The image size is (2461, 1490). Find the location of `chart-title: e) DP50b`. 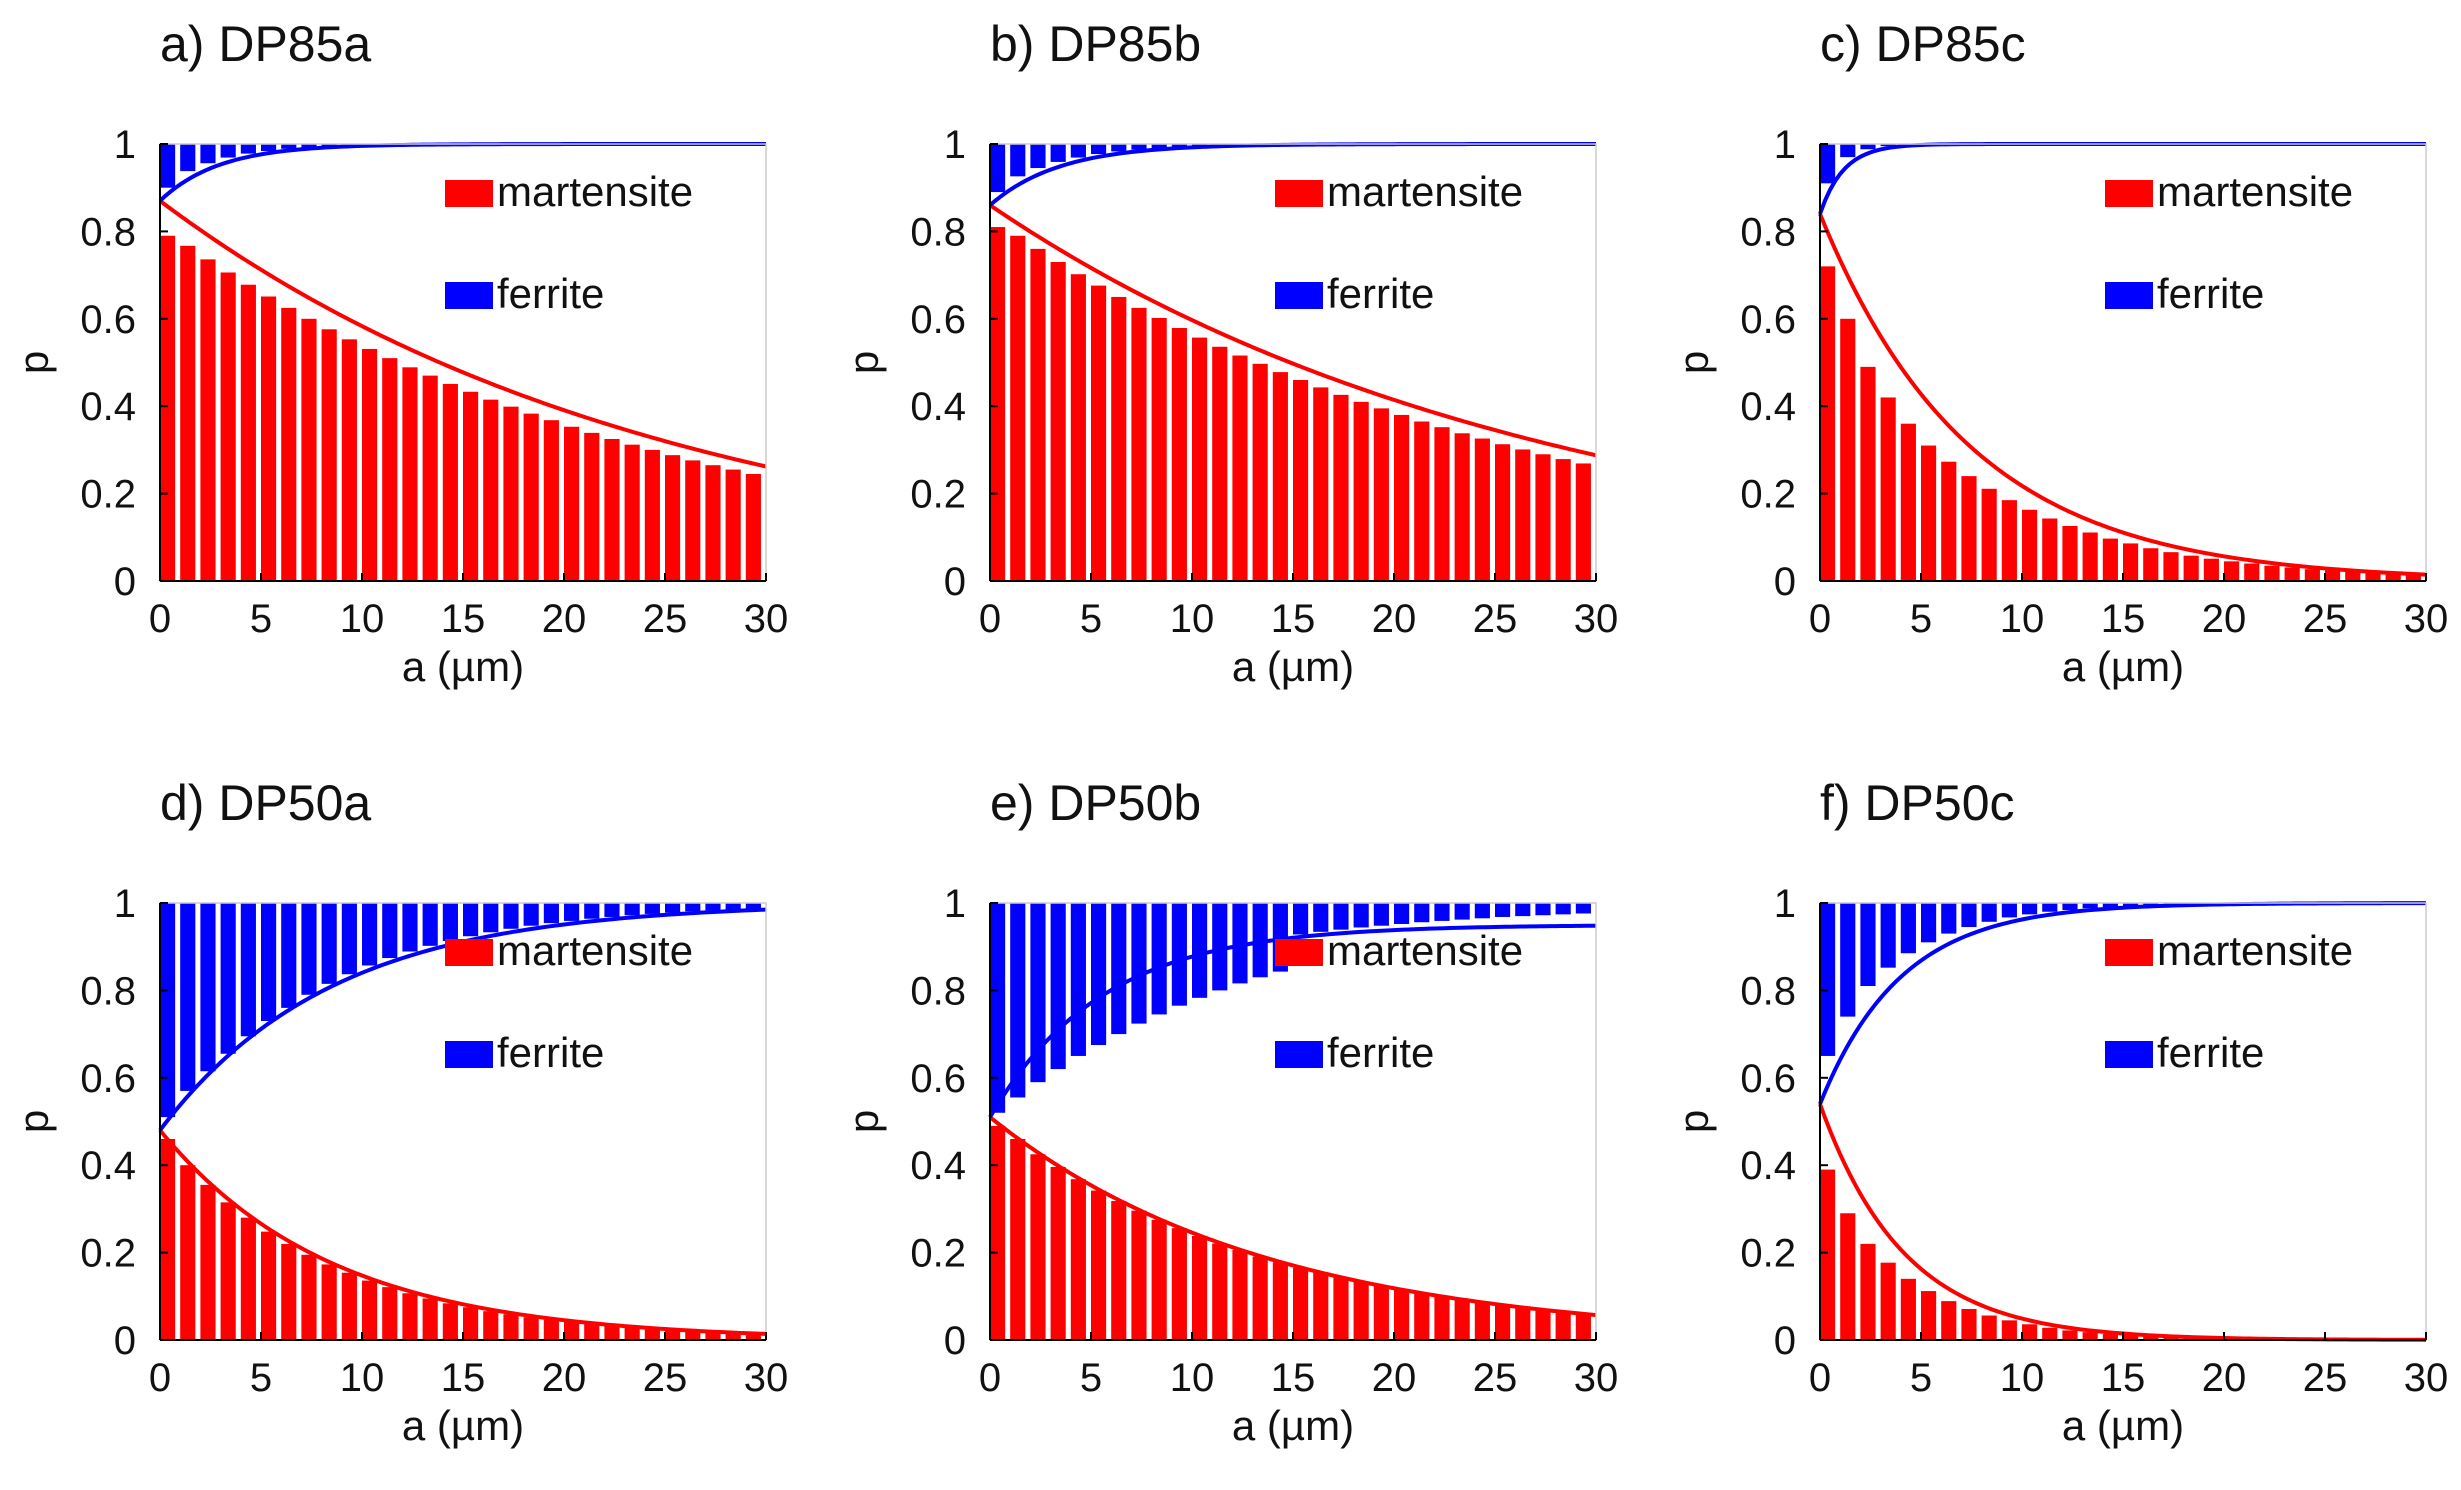

chart-title: e) DP50b is located at coordinates (1095, 803).